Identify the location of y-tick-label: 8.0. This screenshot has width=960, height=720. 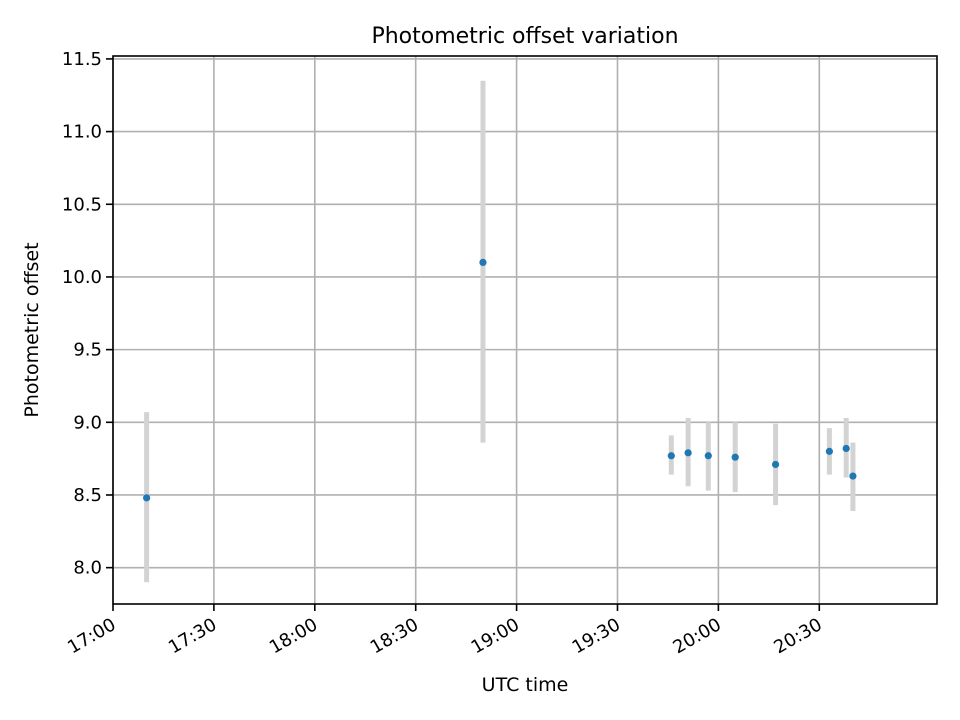
(87, 568).